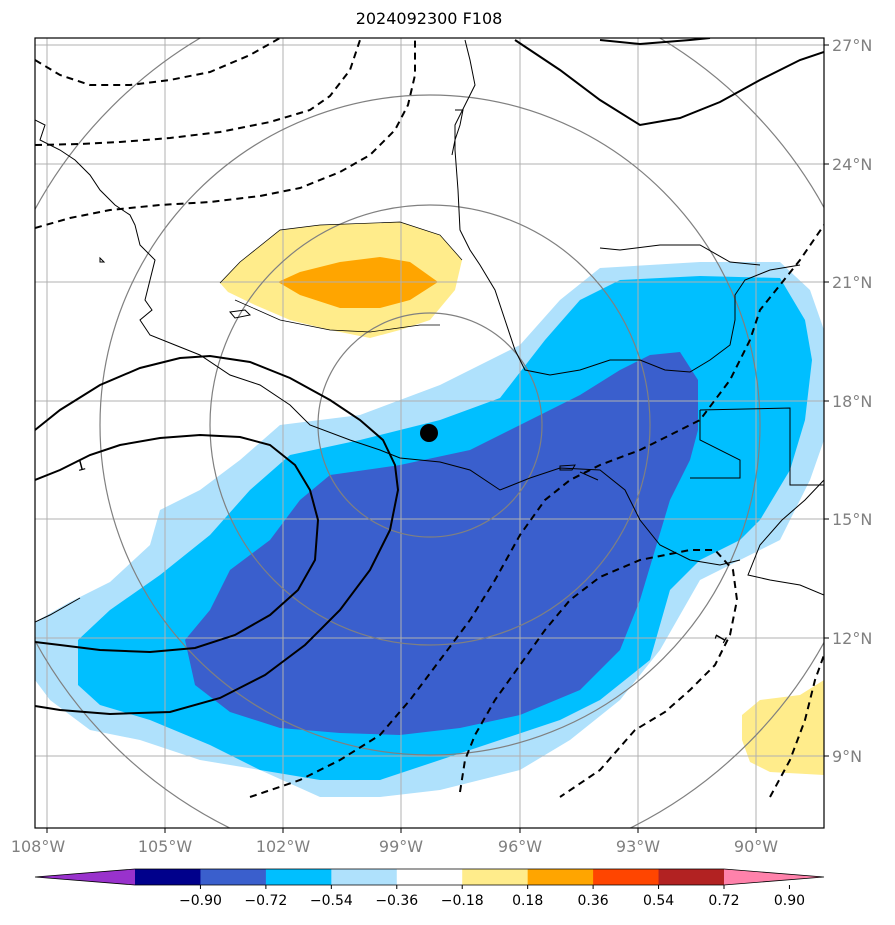  I want to click on lon-label: 105°W, so click(165, 846).